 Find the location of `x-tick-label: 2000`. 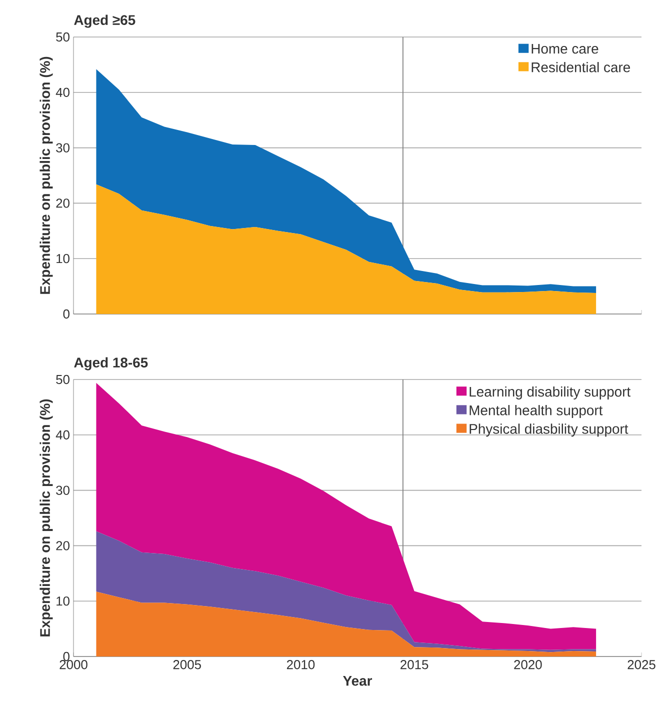

x-tick-label: 2000 is located at coordinates (74, 665).